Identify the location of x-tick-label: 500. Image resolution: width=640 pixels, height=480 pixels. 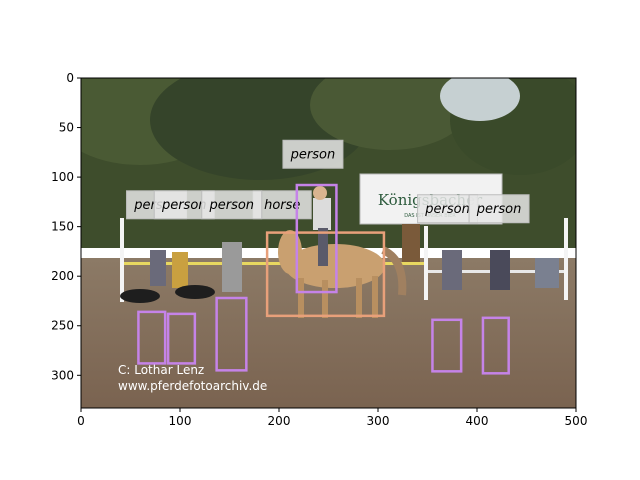
(576, 421).